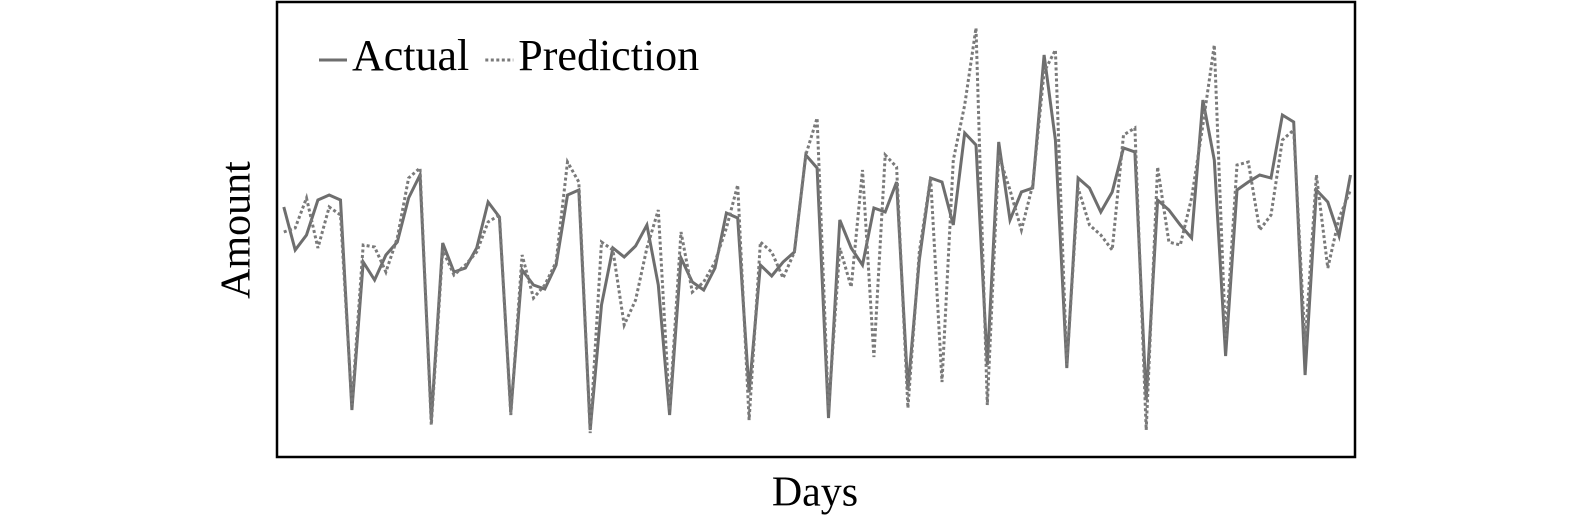  What do you see at coordinates (410, 55) in the screenshot?
I see `legend-label: Actual` at bounding box center [410, 55].